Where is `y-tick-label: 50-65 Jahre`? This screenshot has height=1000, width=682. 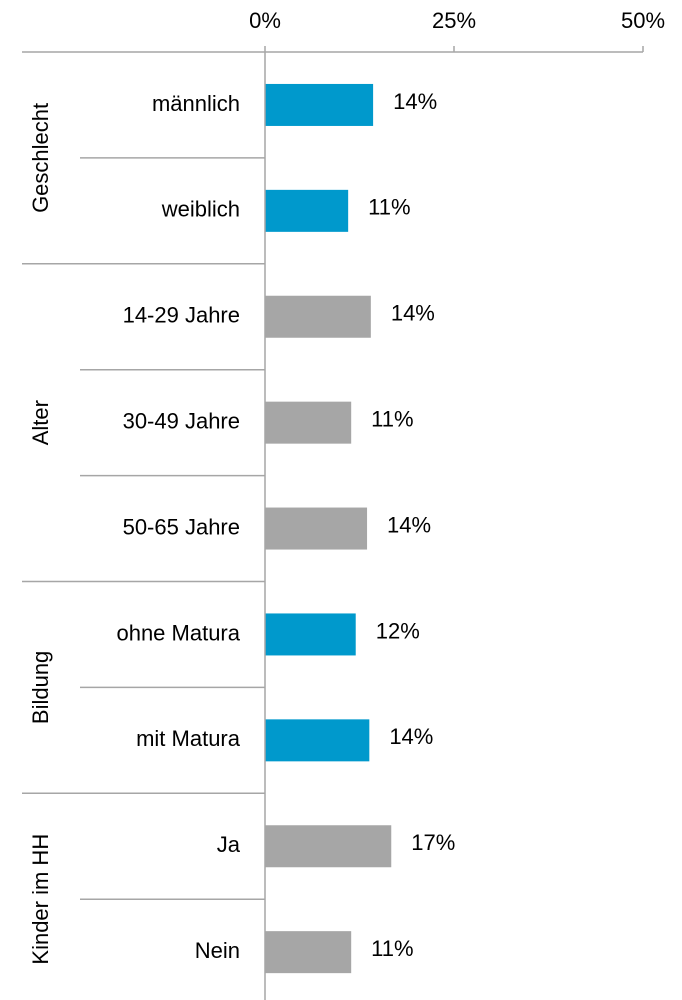
y-tick-label: 50-65 Jahre is located at coordinates (181, 526).